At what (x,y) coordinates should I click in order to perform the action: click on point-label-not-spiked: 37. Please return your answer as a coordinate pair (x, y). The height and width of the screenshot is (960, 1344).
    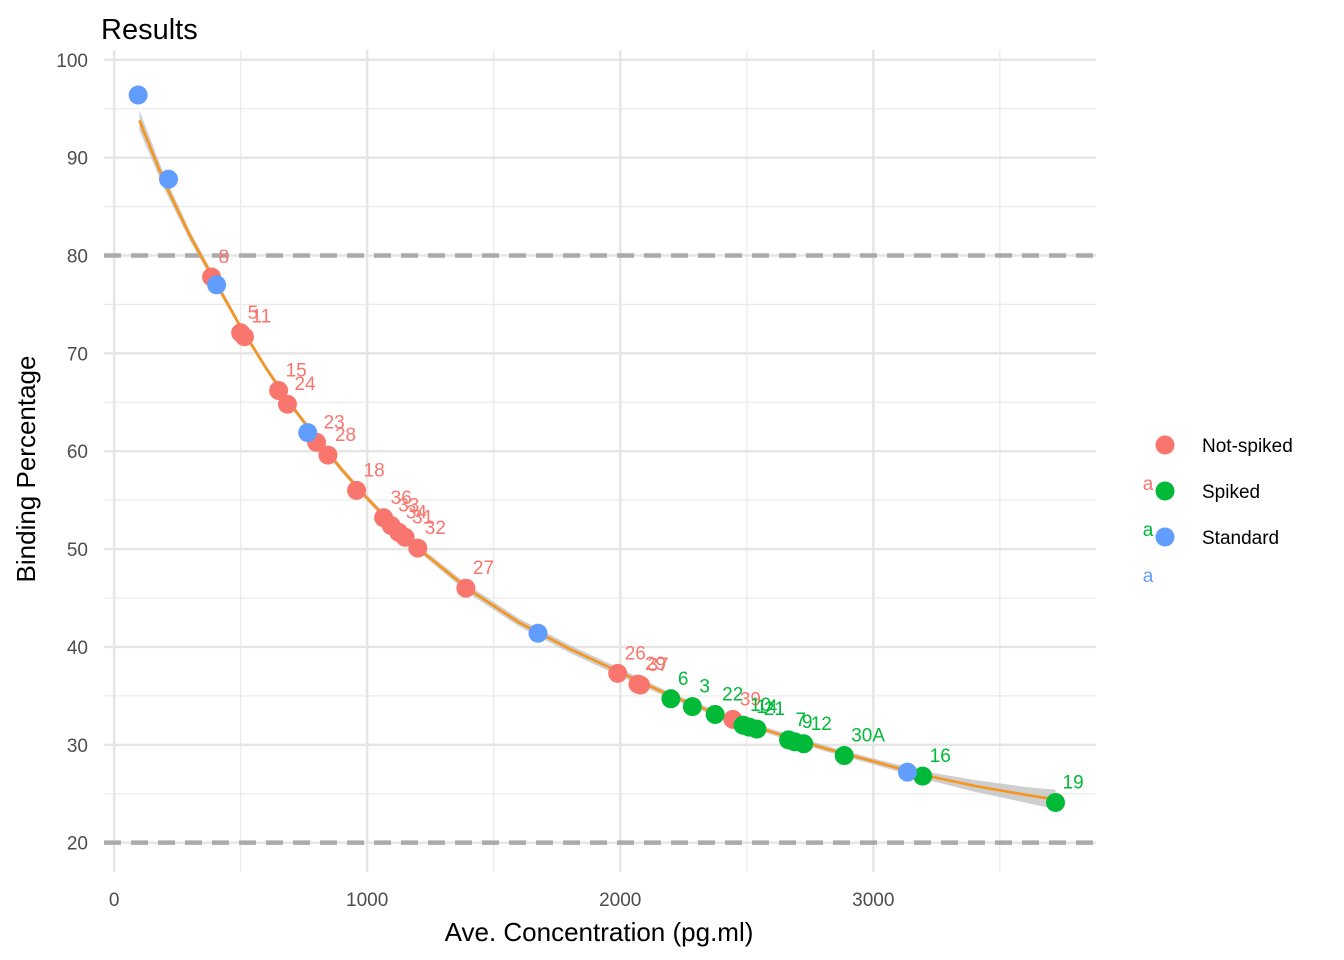
    Looking at the image, I should click on (657, 665).